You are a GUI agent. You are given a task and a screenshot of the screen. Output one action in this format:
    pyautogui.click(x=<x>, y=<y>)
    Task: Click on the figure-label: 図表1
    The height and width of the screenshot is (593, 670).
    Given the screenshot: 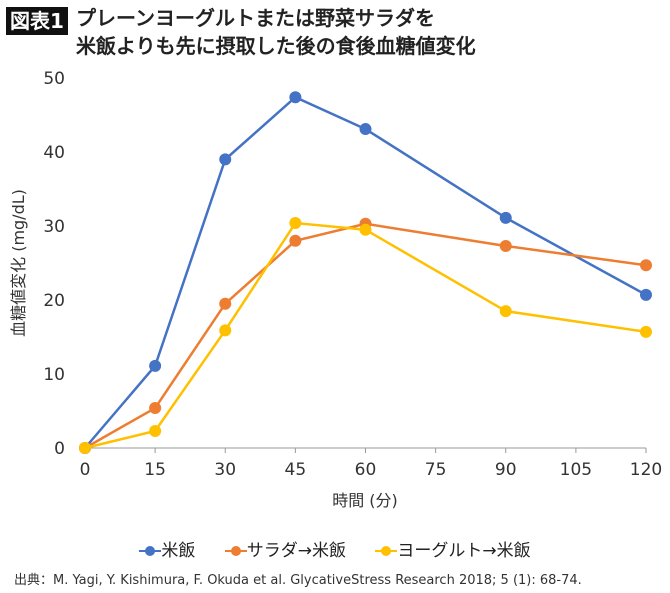 What is the action you would take?
    pyautogui.click(x=37, y=21)
    